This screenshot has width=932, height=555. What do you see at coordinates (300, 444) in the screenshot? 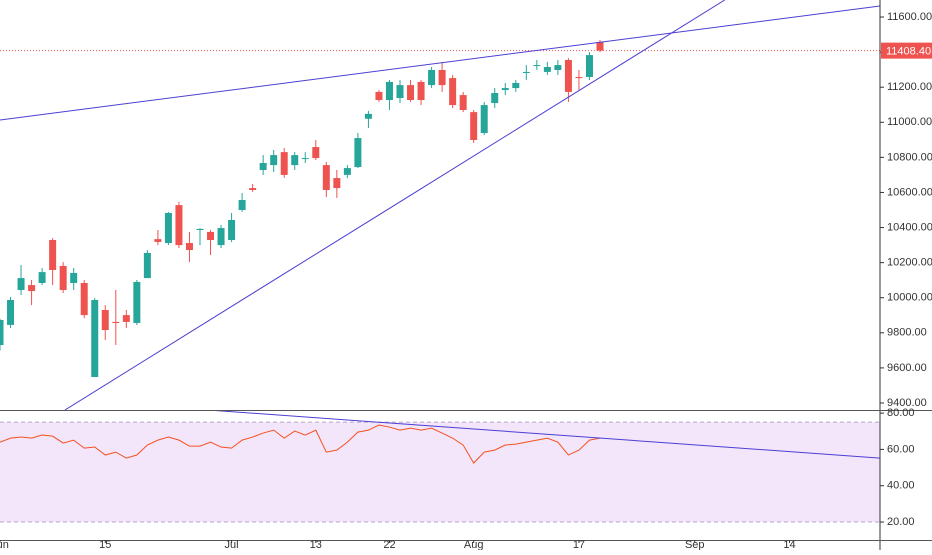
I see `rsi-line` at bounding box center [300, 444].